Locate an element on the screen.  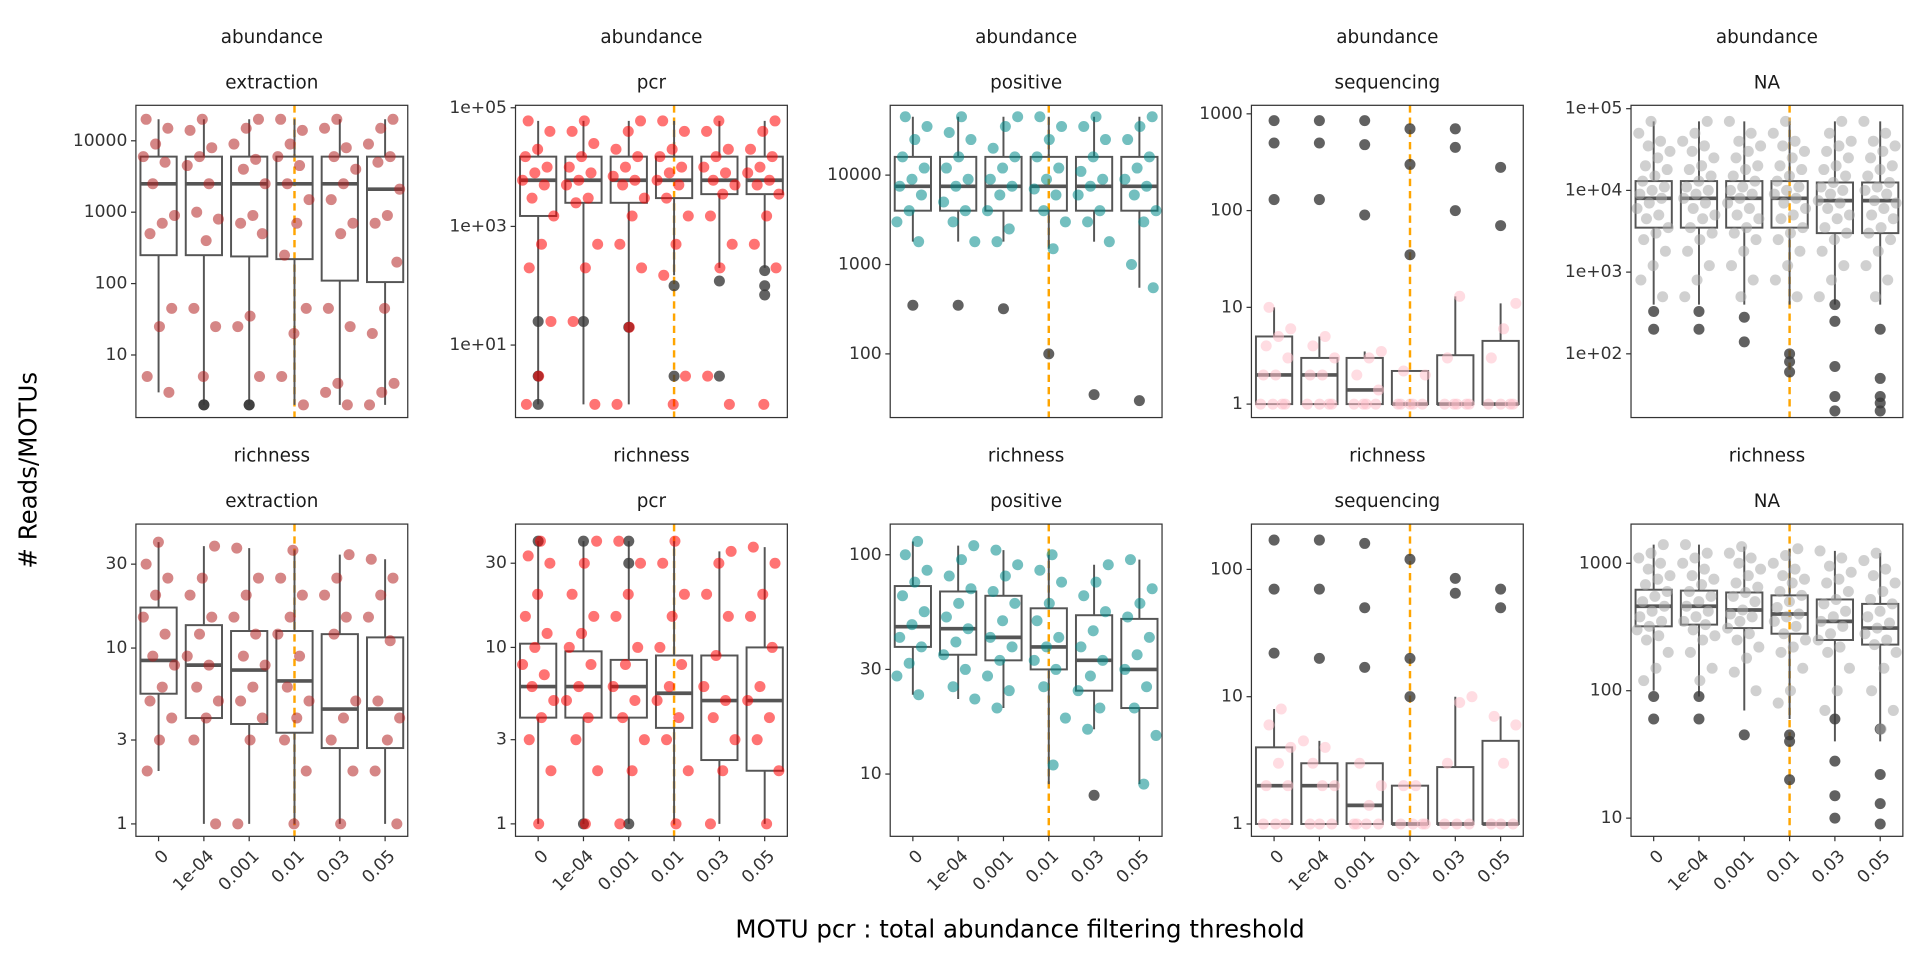
y-tick-label: 1000 is located at coordinates (1601, 563).